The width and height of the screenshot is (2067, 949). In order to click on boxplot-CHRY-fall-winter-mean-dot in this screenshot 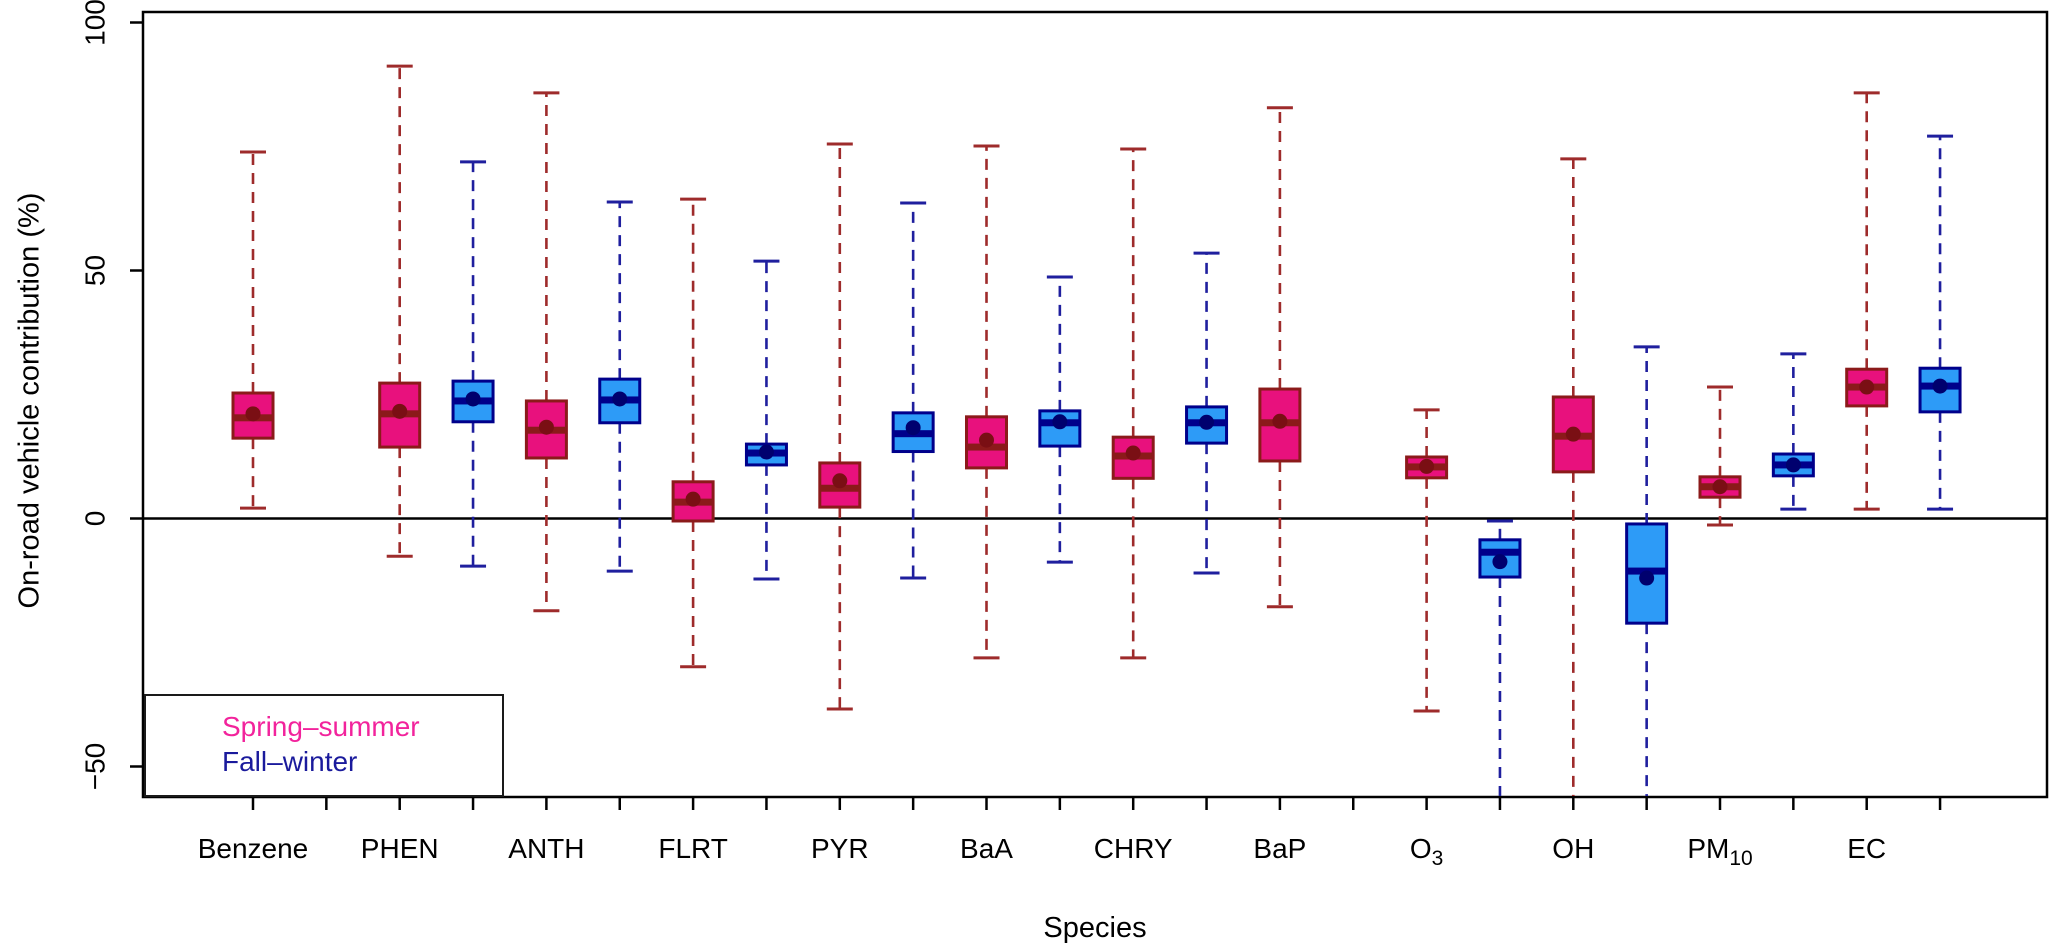, I will do `click(1207, 422)`.